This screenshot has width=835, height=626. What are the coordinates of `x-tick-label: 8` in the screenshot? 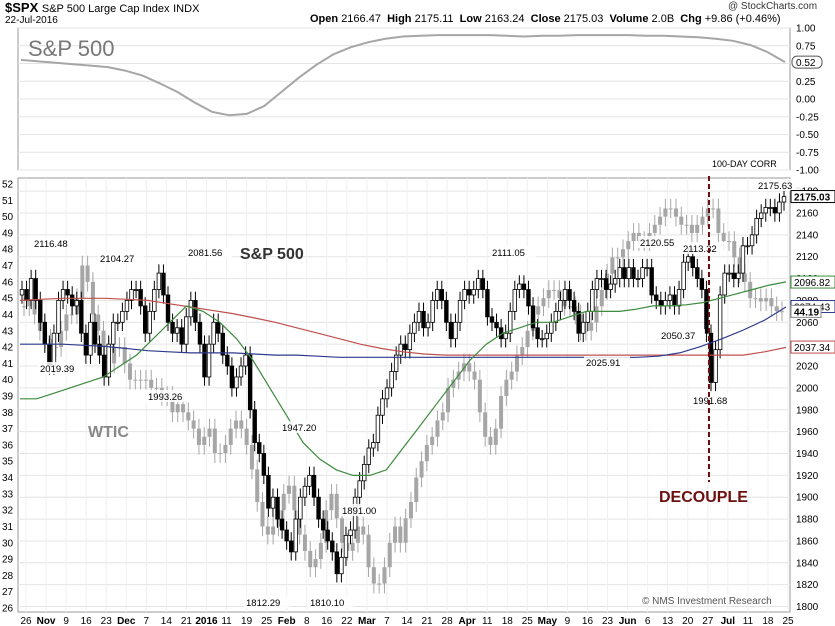 It's located at (307, 621).